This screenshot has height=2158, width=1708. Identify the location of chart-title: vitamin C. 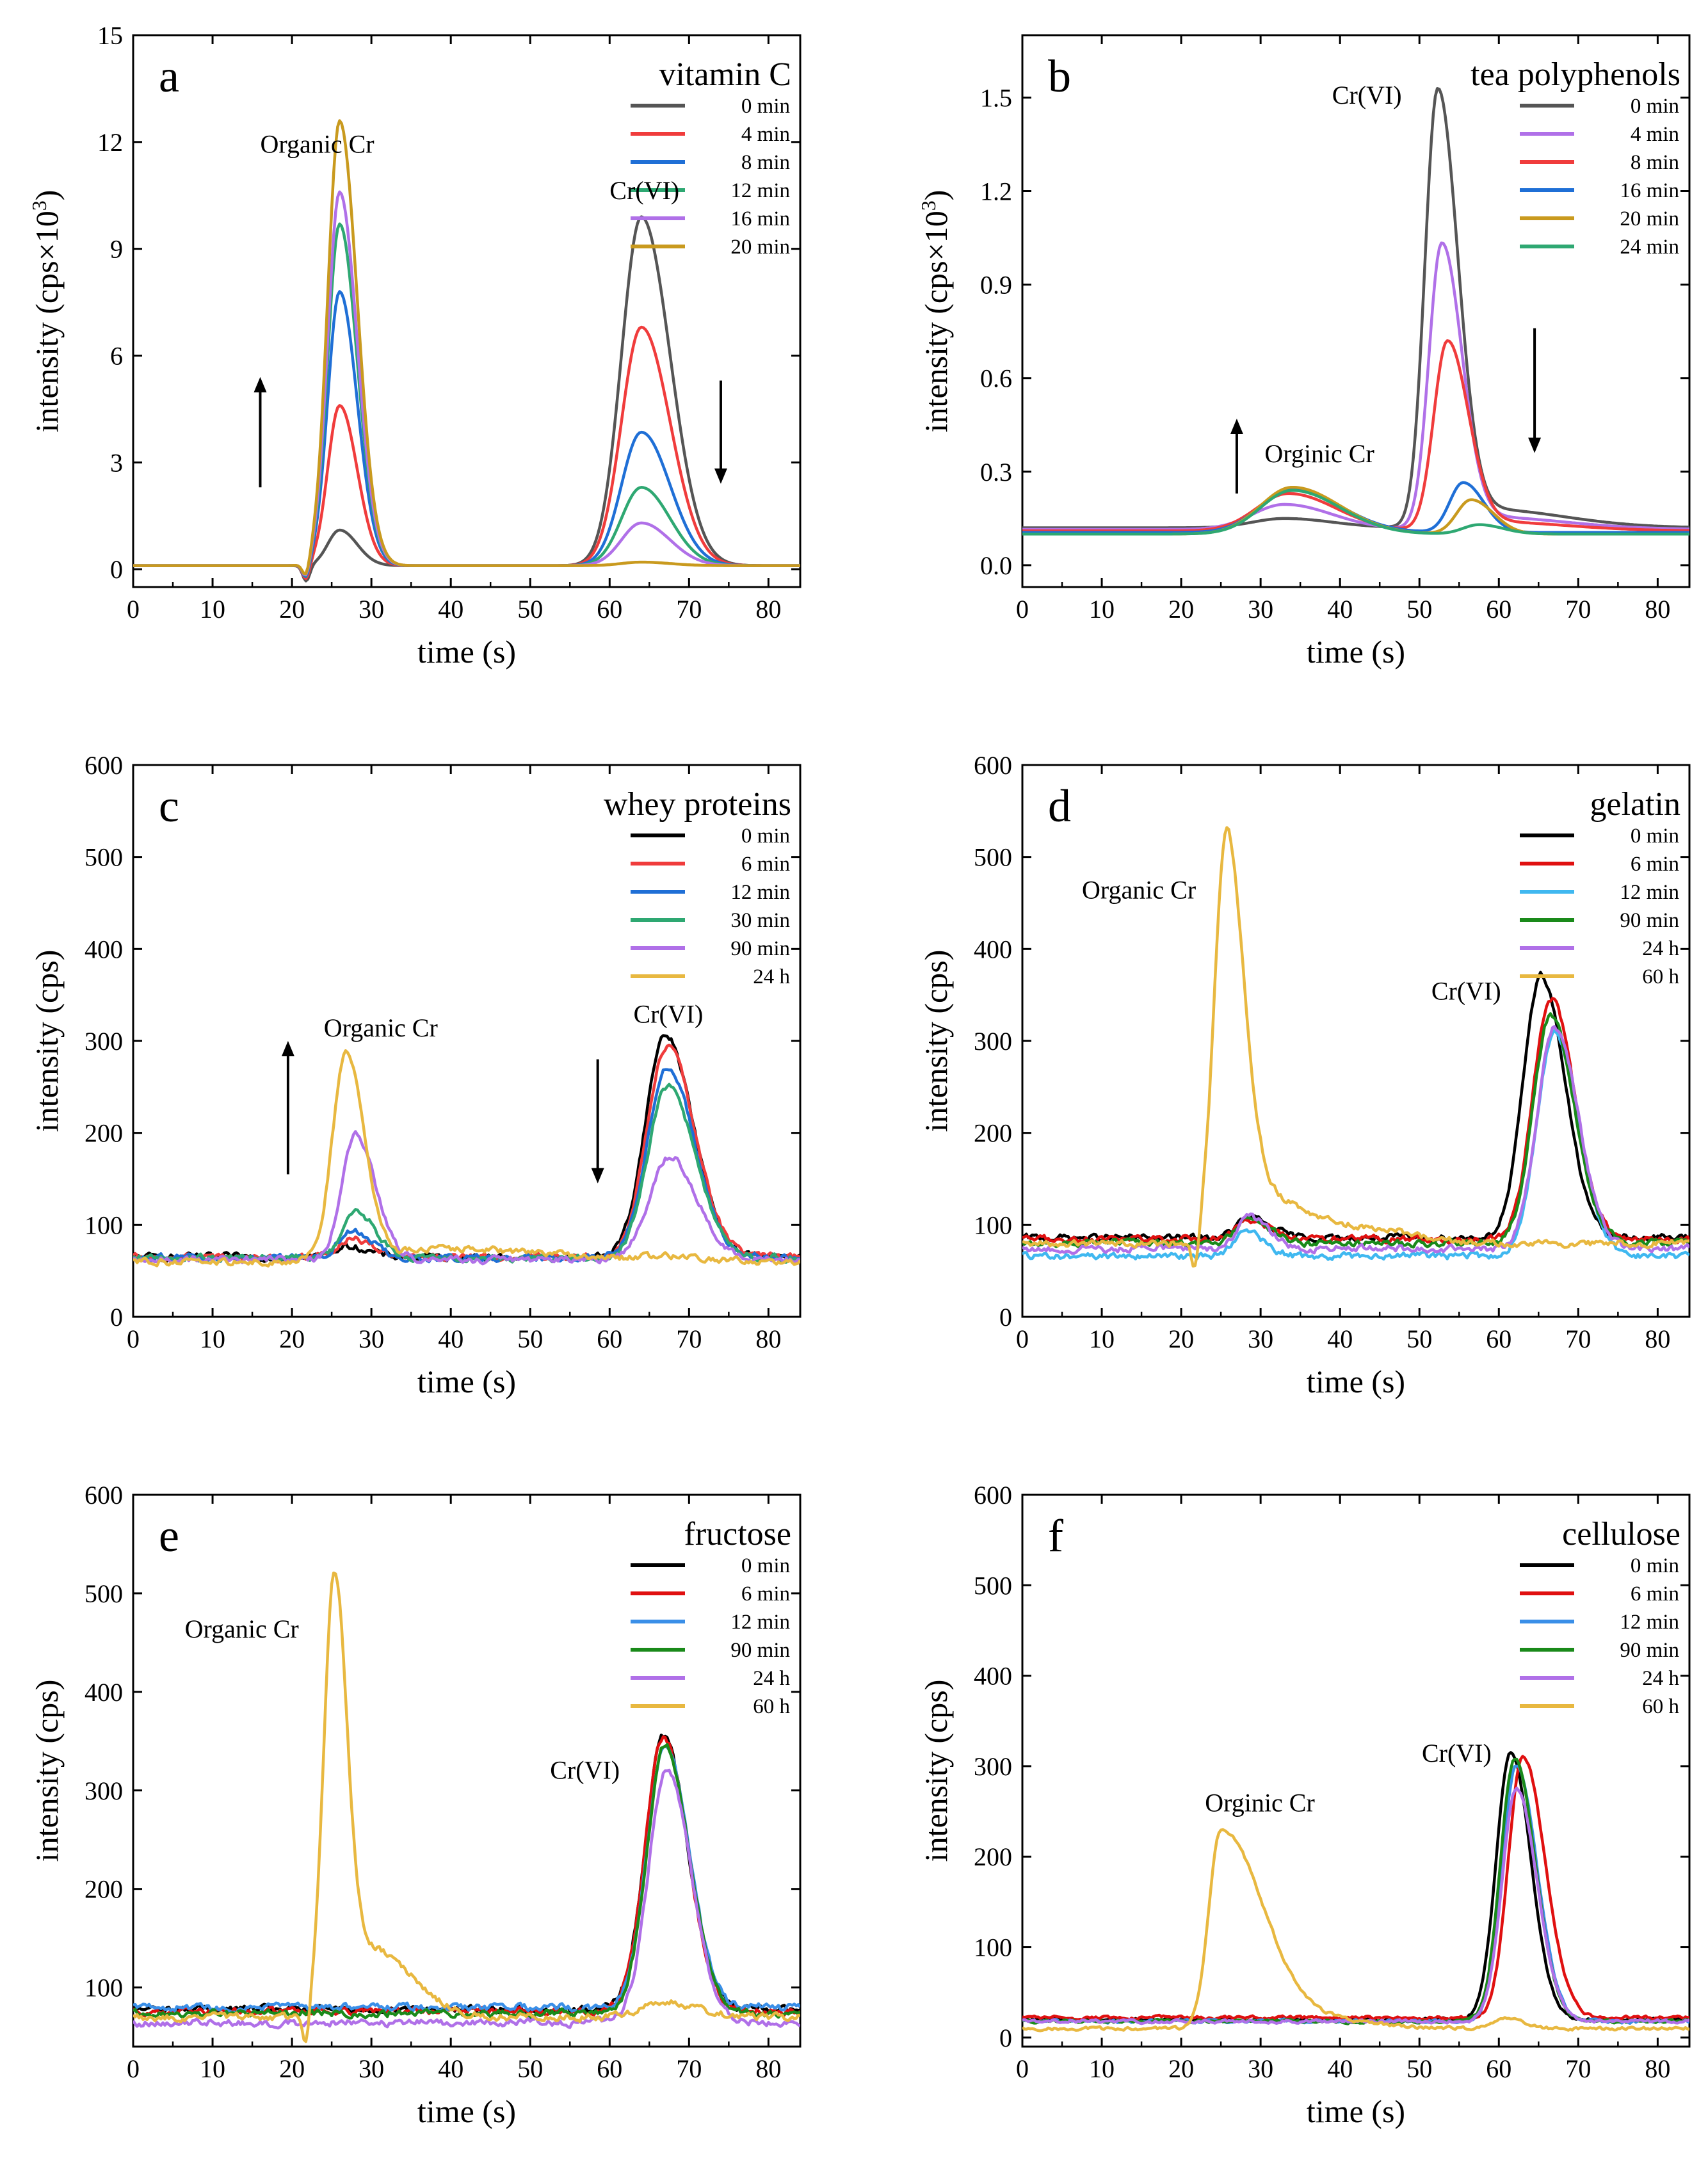
(725, 74).